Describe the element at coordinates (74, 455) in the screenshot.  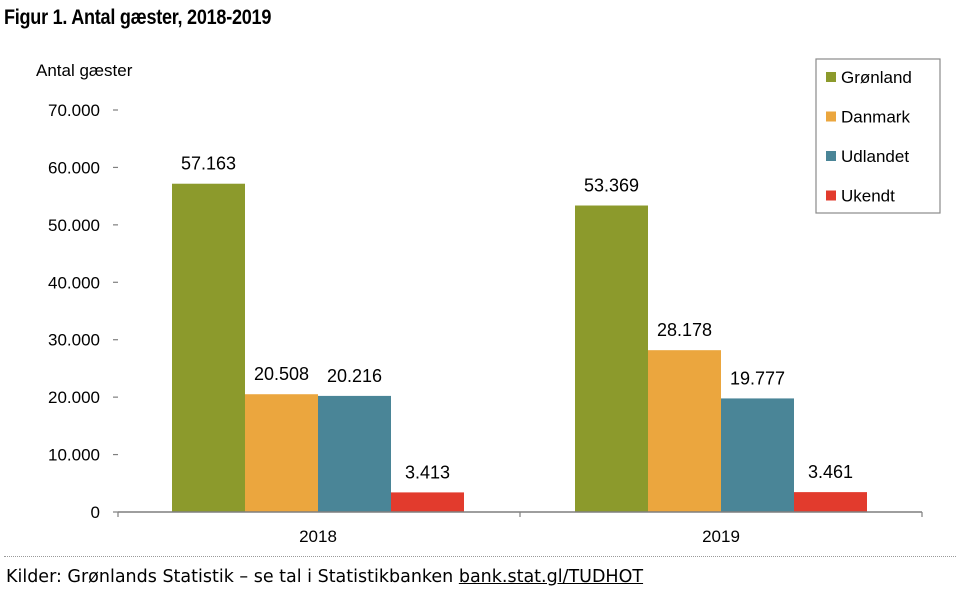
I see `y-tick-label: 10.000` at that location.